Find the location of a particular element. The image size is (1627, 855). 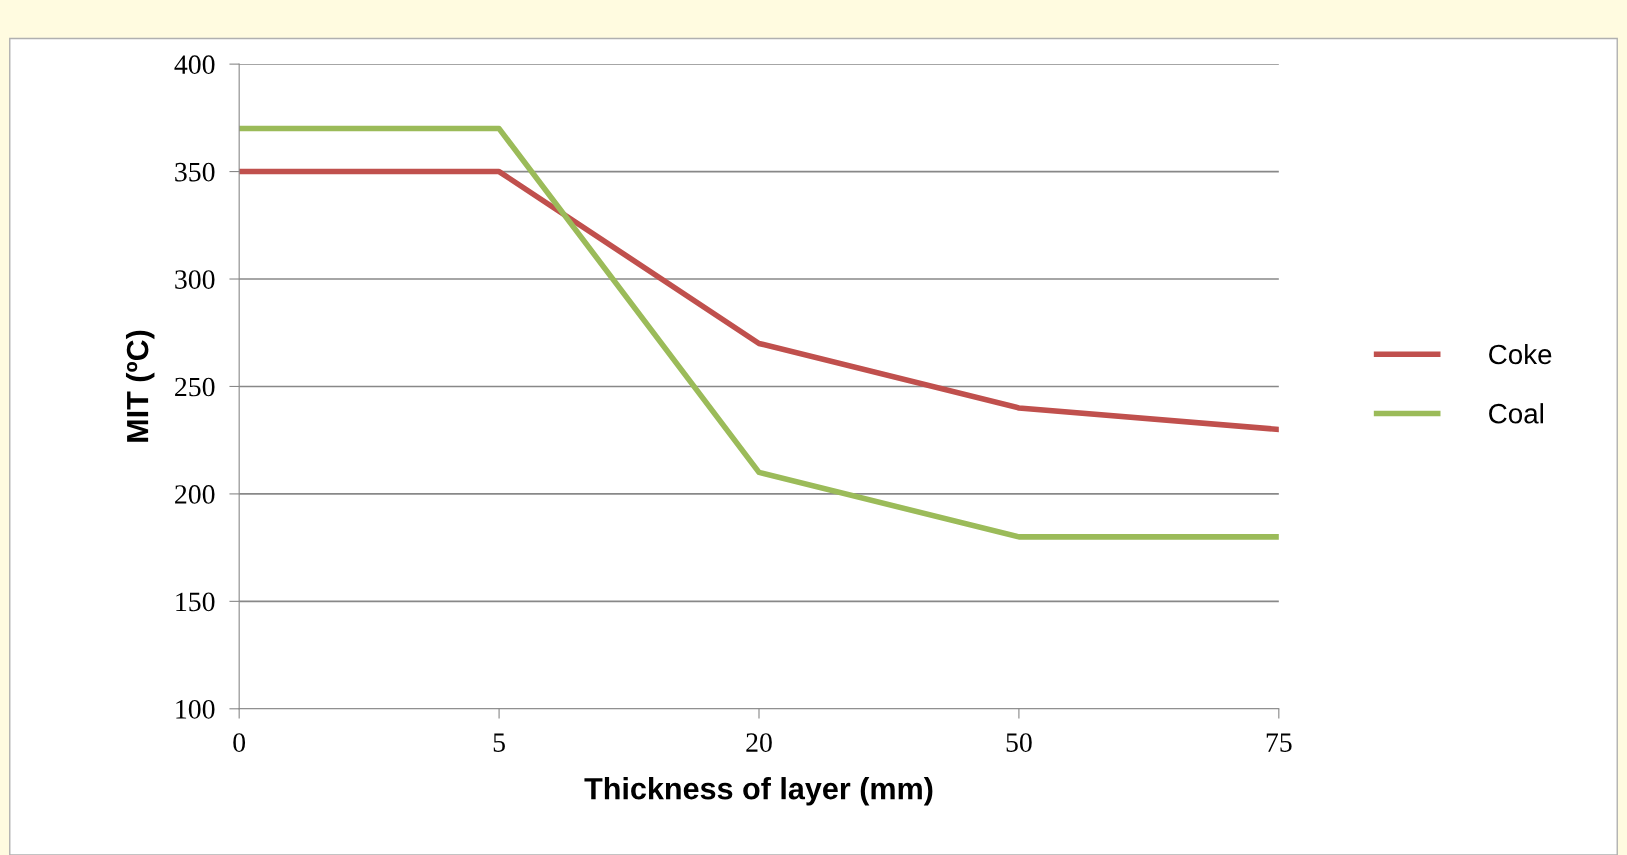

y-tick-label: 350 is located at coordinates (195, 172).